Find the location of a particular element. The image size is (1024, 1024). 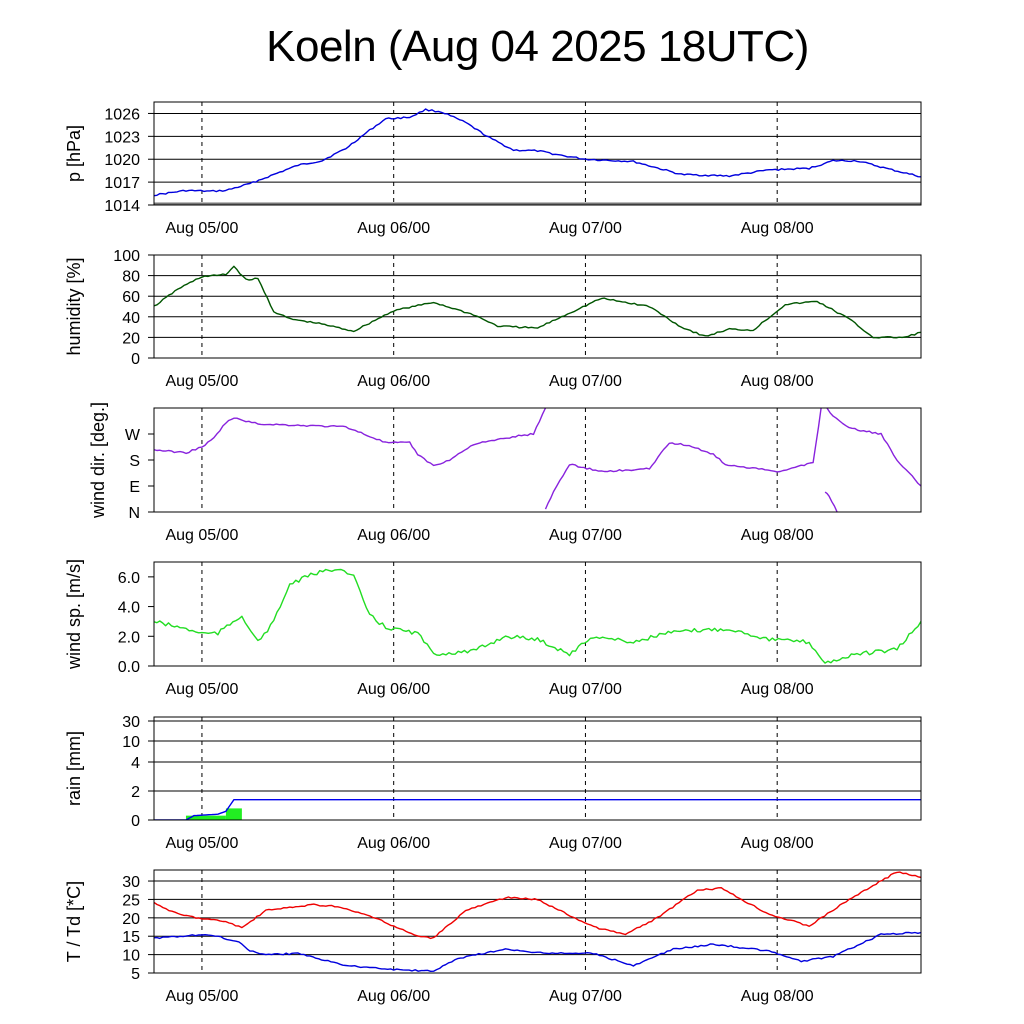

y-tick-label: 100 is located at coordinates (126, 256).